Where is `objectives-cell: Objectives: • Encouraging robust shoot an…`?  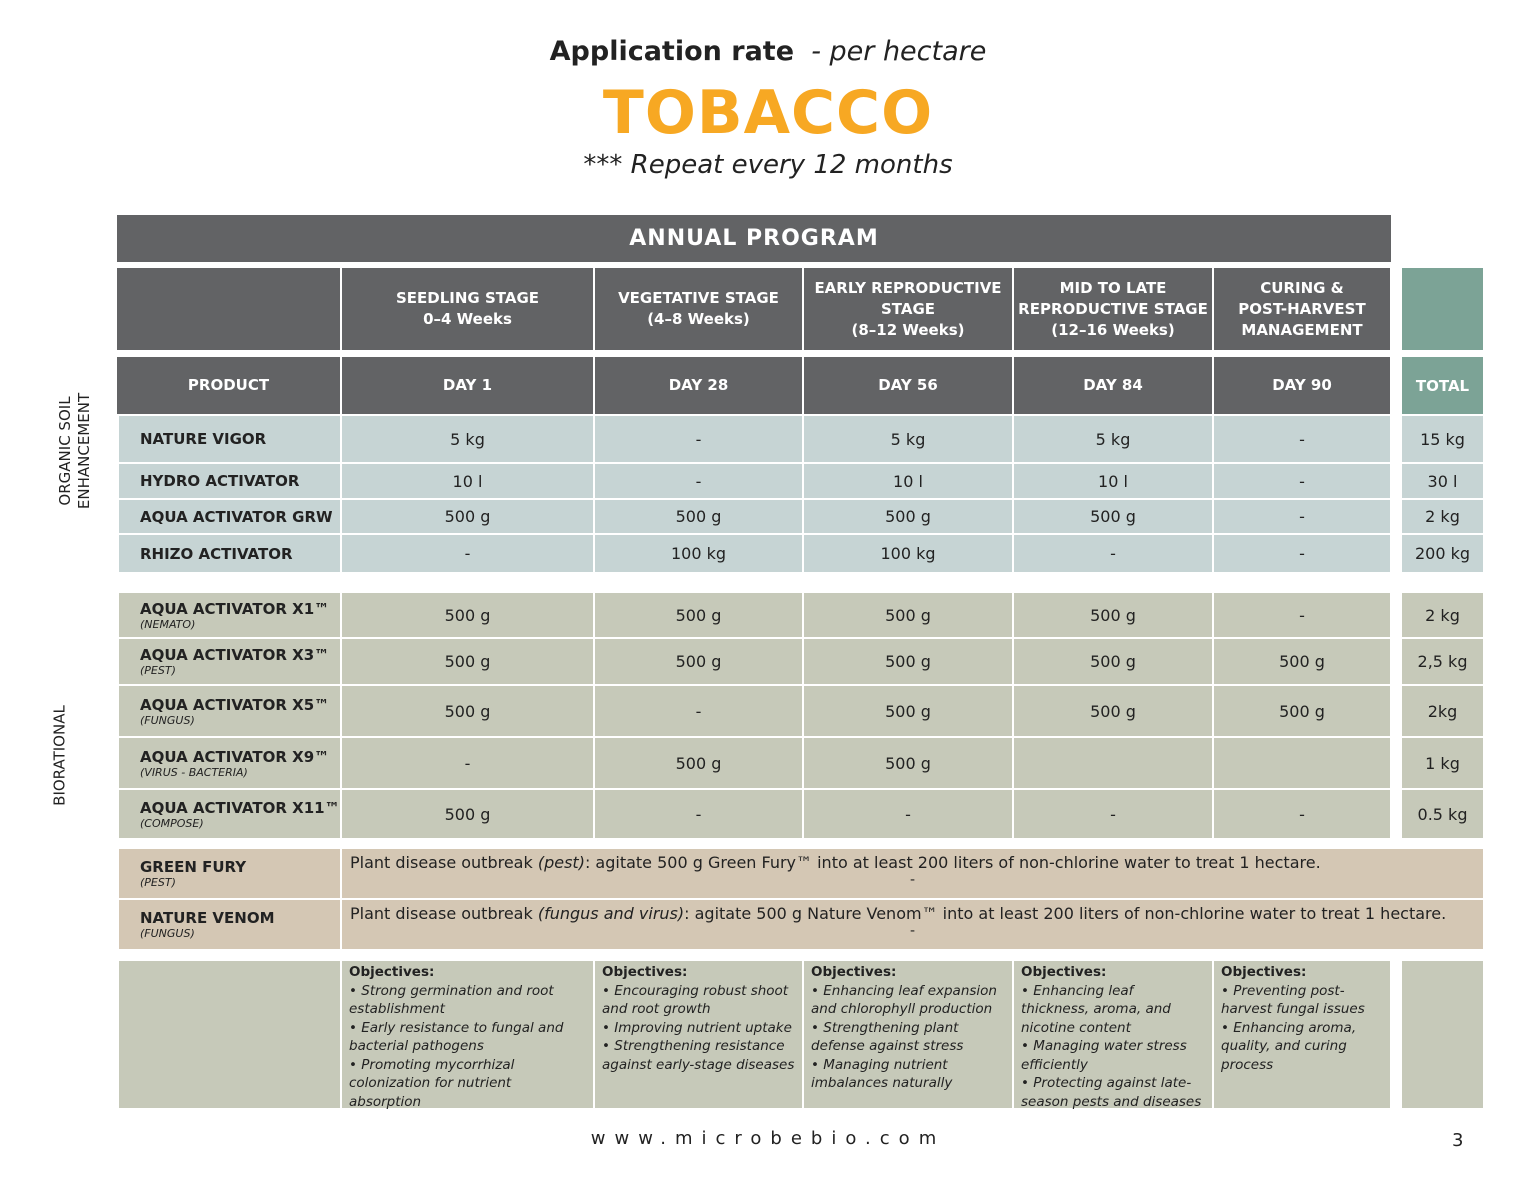
objectives-cell: Objectives: • Encouraging robust shoot an… is located at coordinates (698, 1034).